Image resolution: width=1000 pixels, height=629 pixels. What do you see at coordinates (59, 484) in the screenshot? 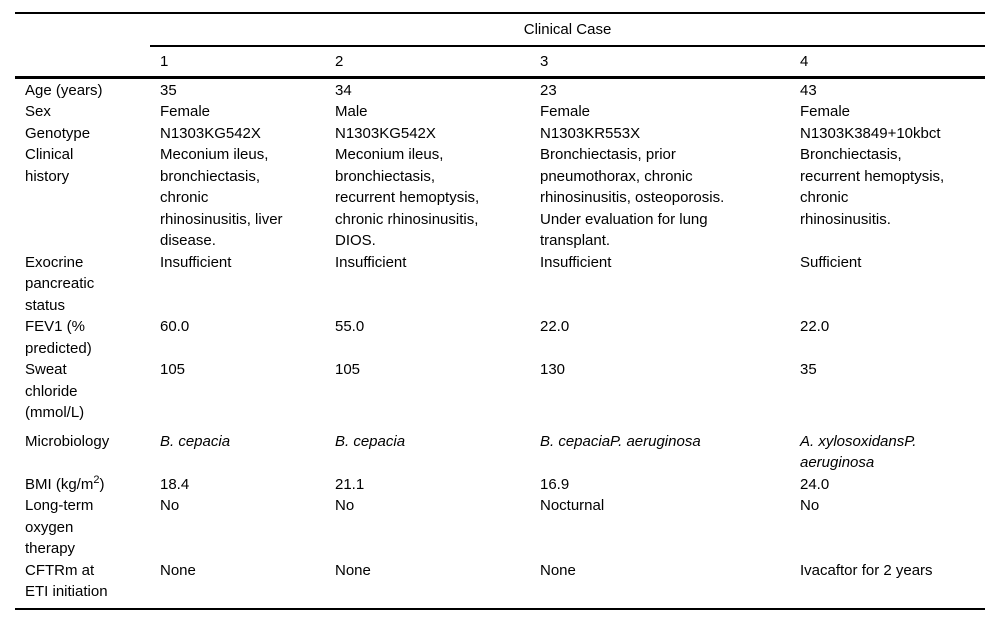
I see `bmi-label-text: BMI (kg/m` at bounding box center [59, 484].